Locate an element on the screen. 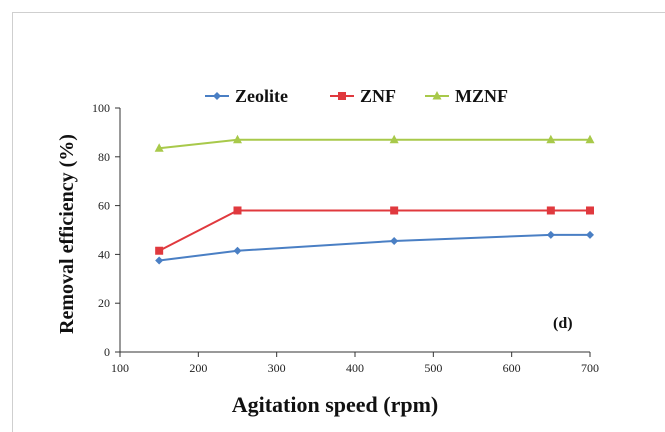 This screenshot has width=665, height=432. x-tick-label: 600 is located at coordinates (512, 368).